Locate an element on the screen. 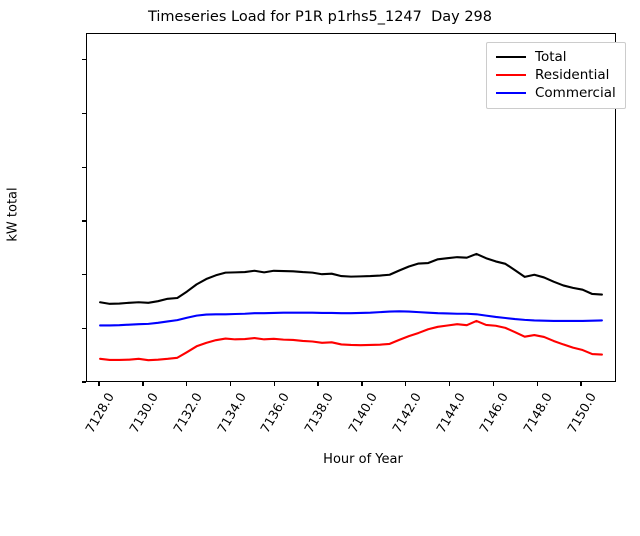 The width and height of the screenshot is (640, 536). legend-item-residential: Residential is located at coordinates (556, 75).